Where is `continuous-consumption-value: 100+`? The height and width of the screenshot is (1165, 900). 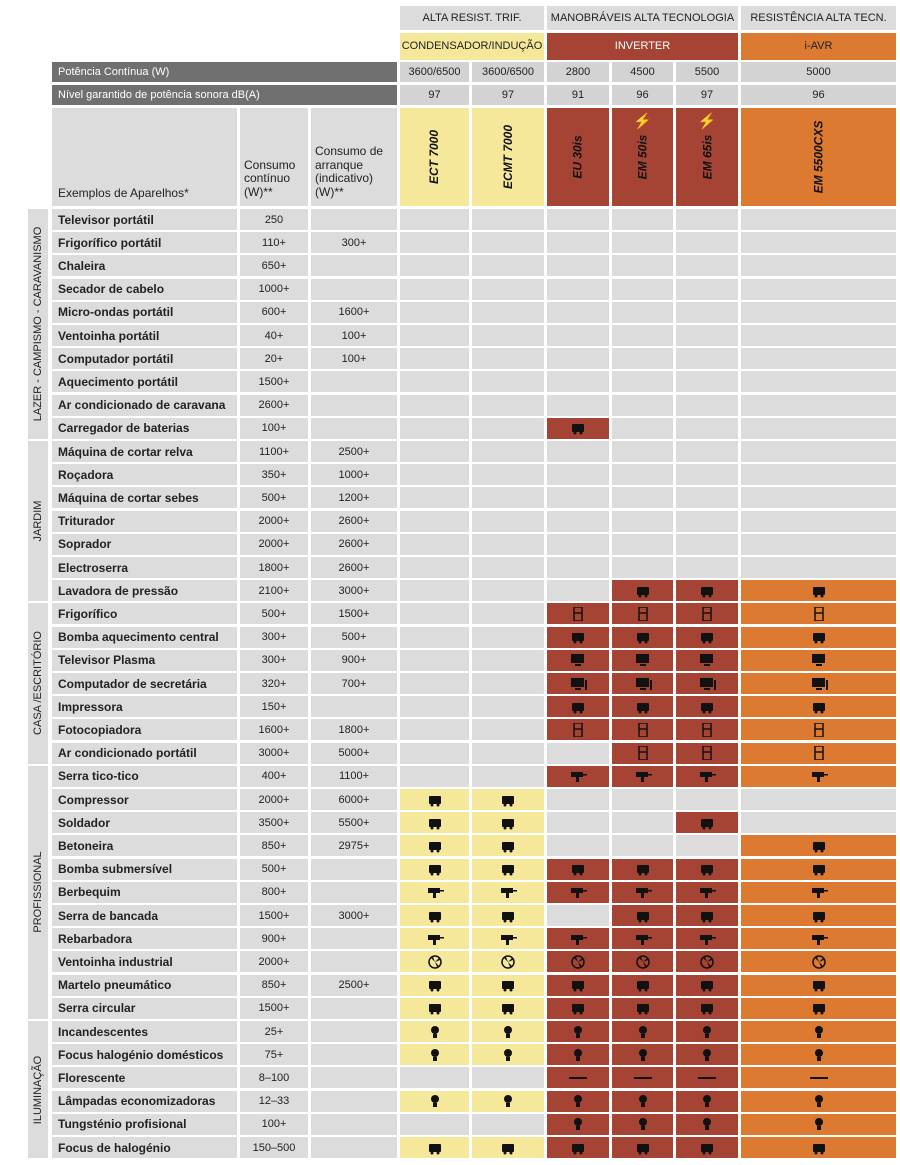 continuous-consumption-value: 100+ is located at coordinates (274, 1124).